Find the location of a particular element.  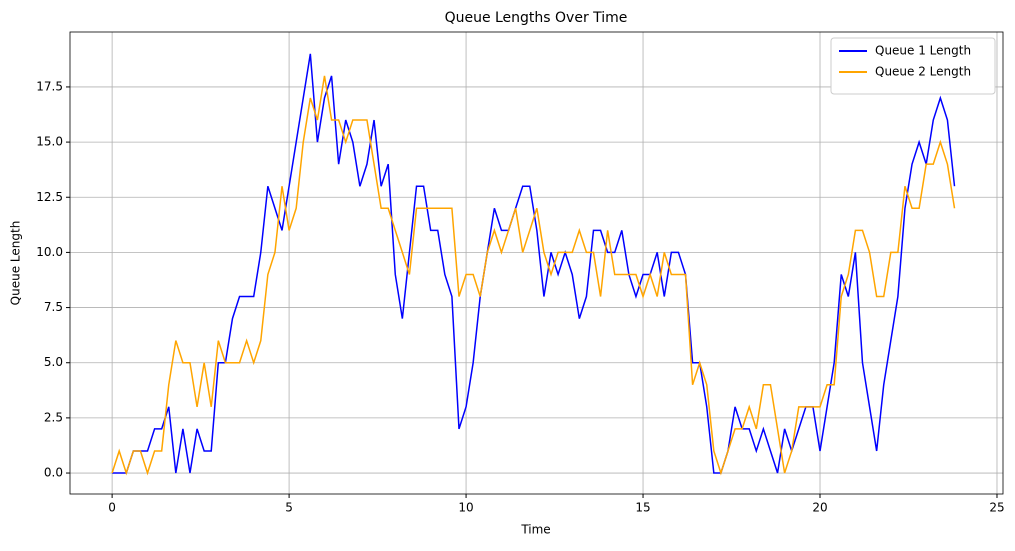

chart-title: Queue Lengths Over Time is located at coordinates (536, 18).